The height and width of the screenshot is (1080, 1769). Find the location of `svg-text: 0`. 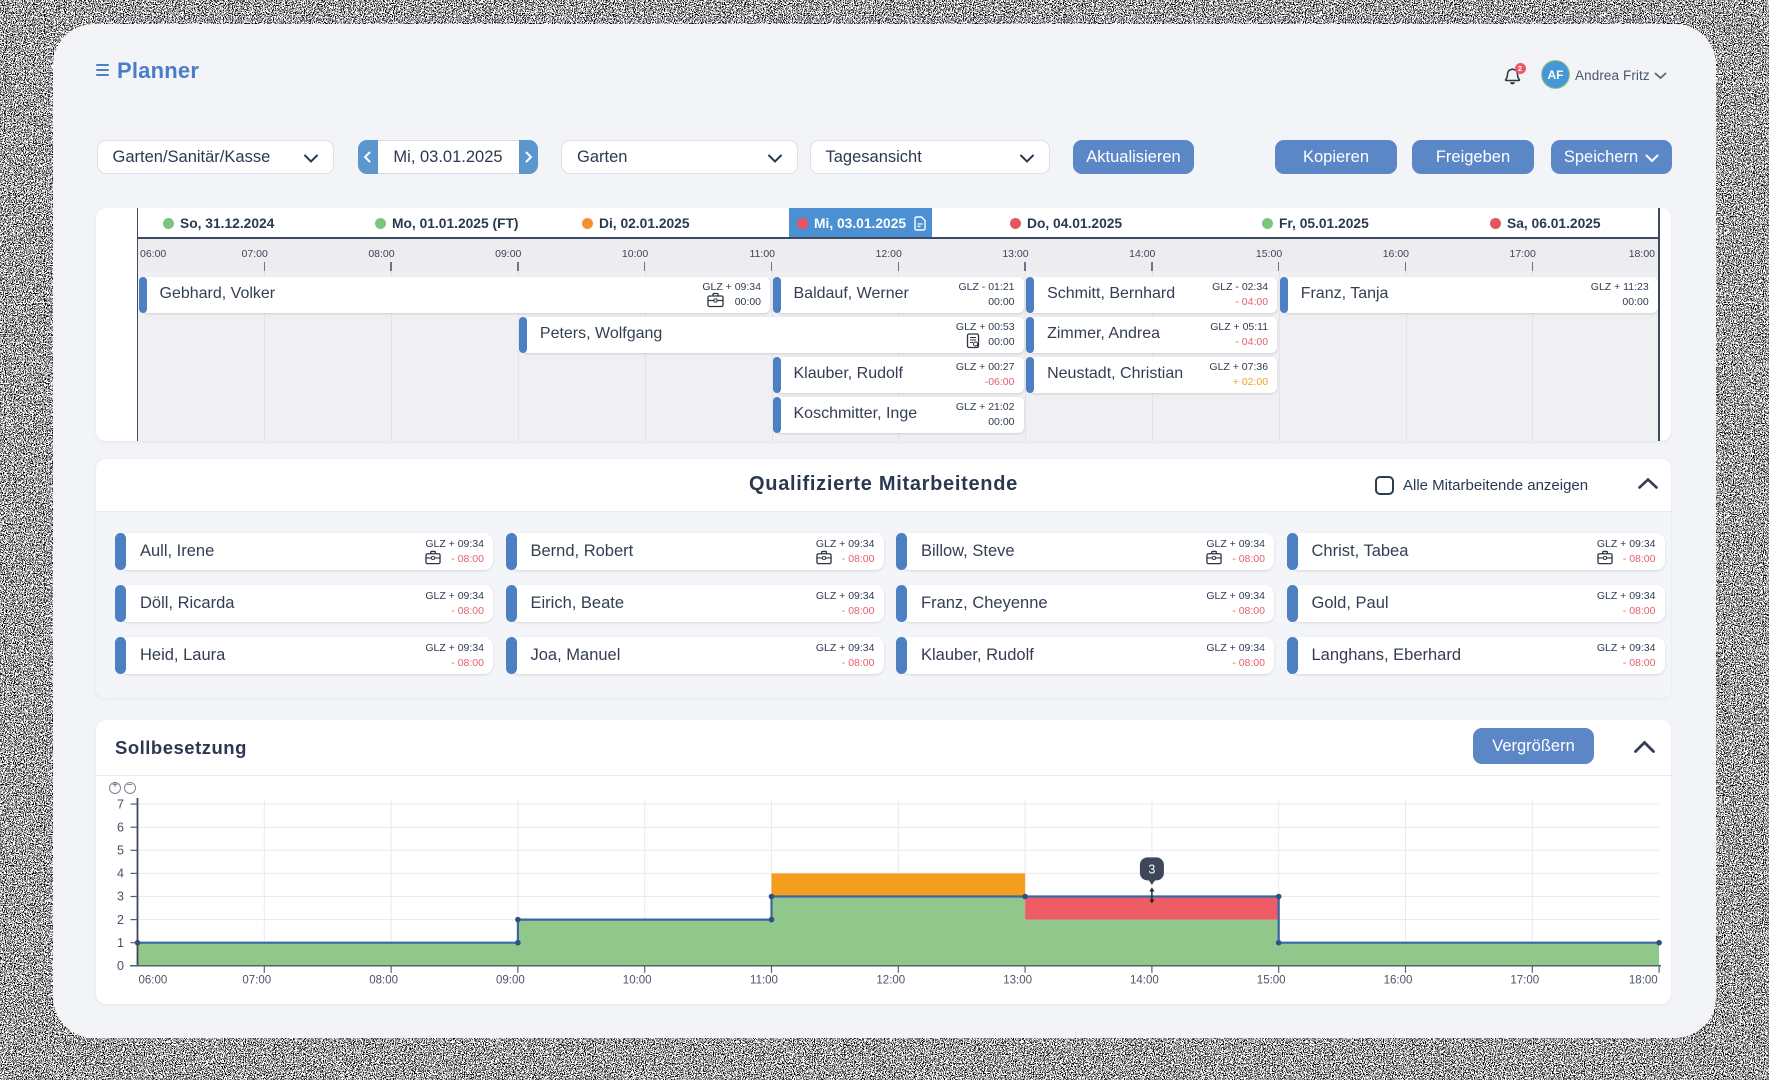

svg-text: 0 is located at coordinates (120, 966).